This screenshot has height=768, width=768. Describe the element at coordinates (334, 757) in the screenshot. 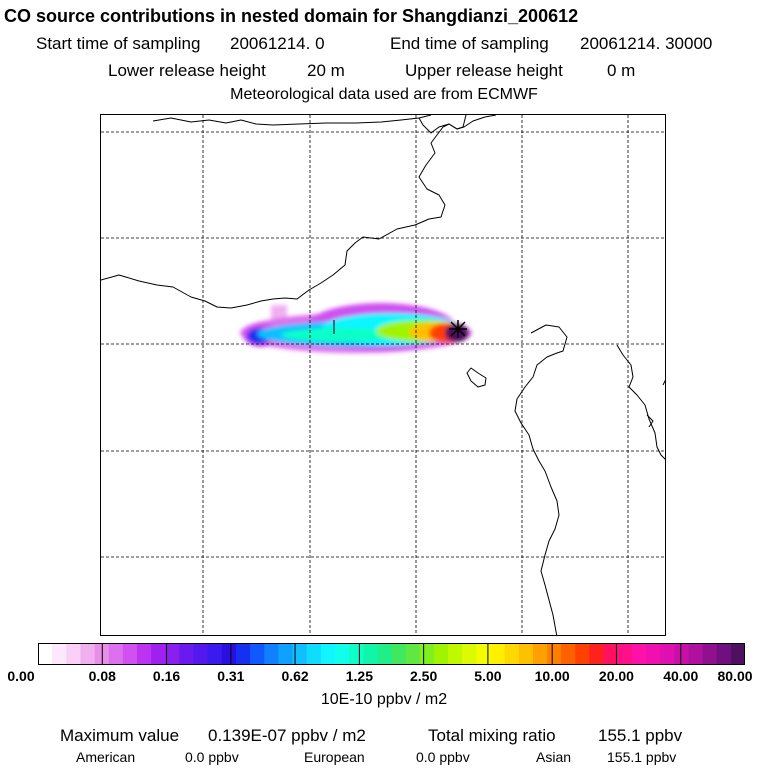

I see `european-label: European` at that location.